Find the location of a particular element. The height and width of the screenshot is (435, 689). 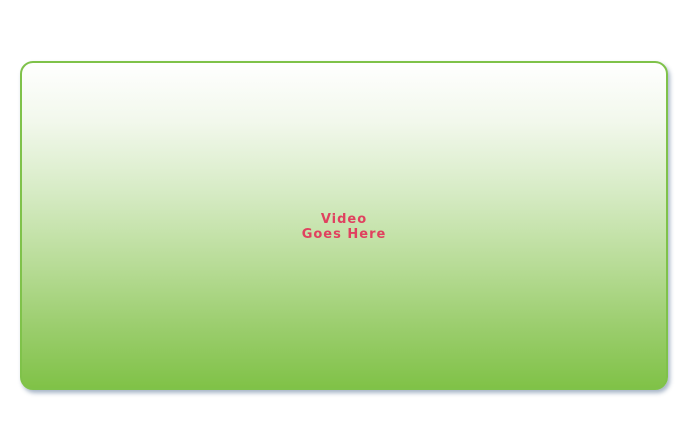

placeholder-line-1: Video is located at coordinates (344, 219).